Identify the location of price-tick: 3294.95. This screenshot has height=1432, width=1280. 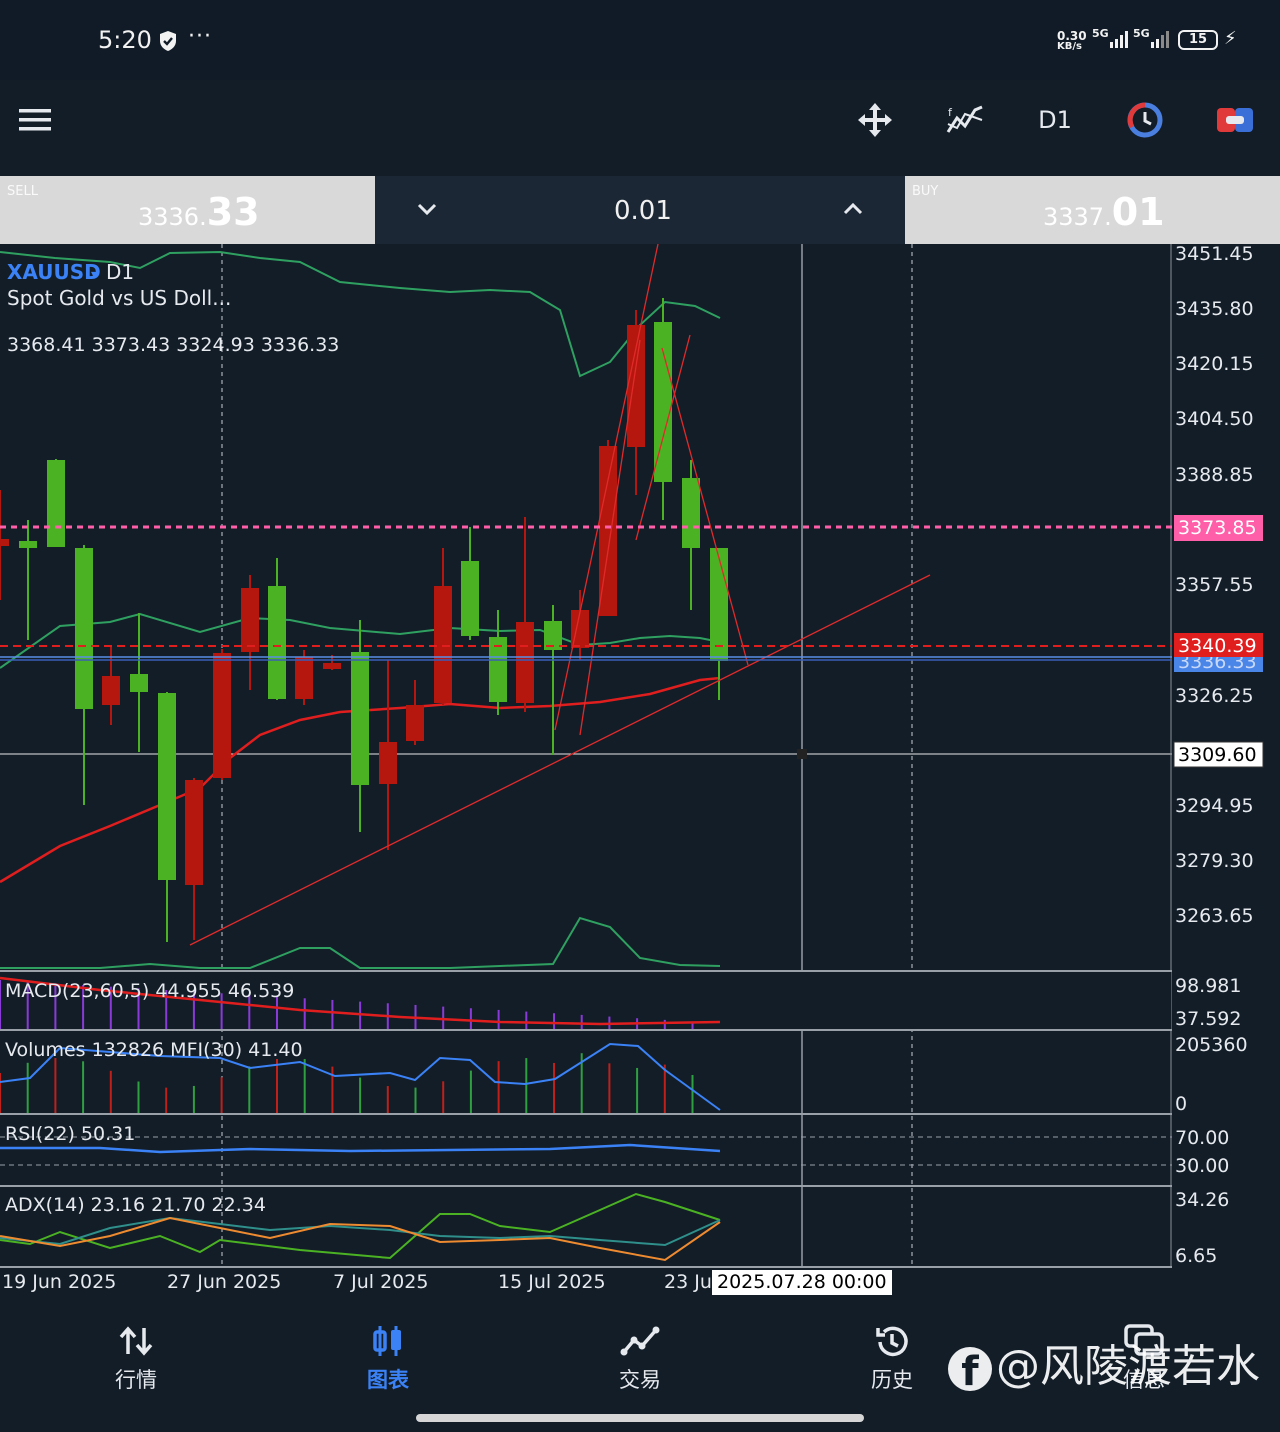
(1214, 806).